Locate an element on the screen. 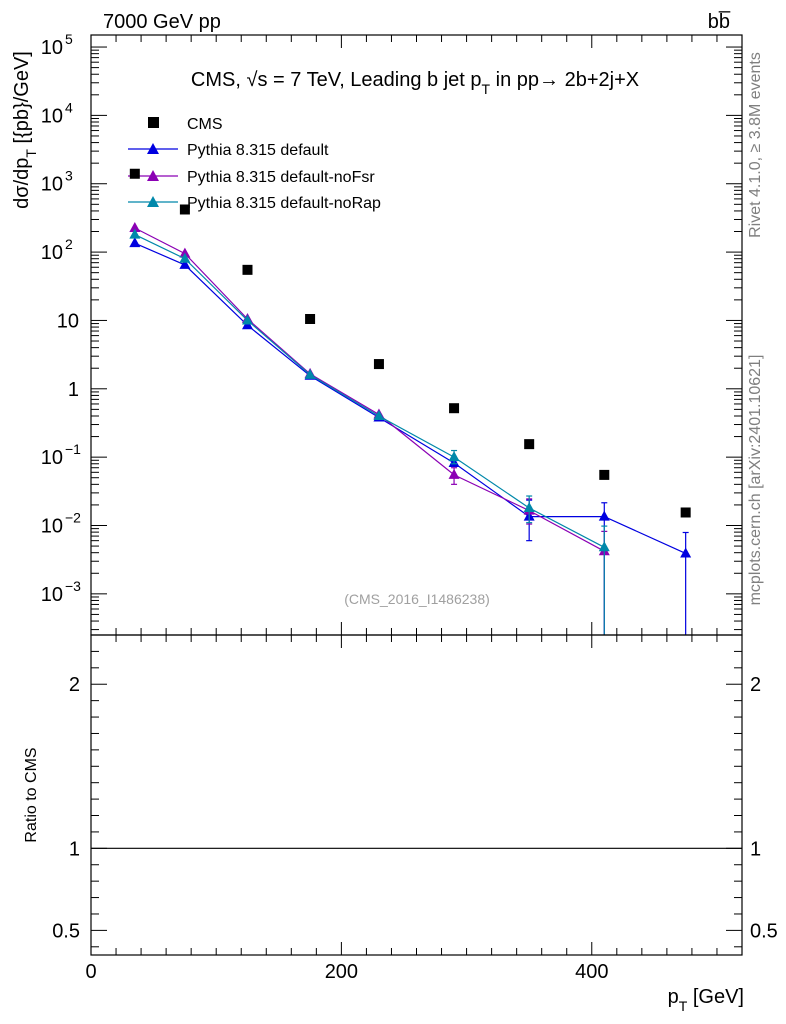  ratio-tick-label-right: 2 is located at coordinates (755, 685).